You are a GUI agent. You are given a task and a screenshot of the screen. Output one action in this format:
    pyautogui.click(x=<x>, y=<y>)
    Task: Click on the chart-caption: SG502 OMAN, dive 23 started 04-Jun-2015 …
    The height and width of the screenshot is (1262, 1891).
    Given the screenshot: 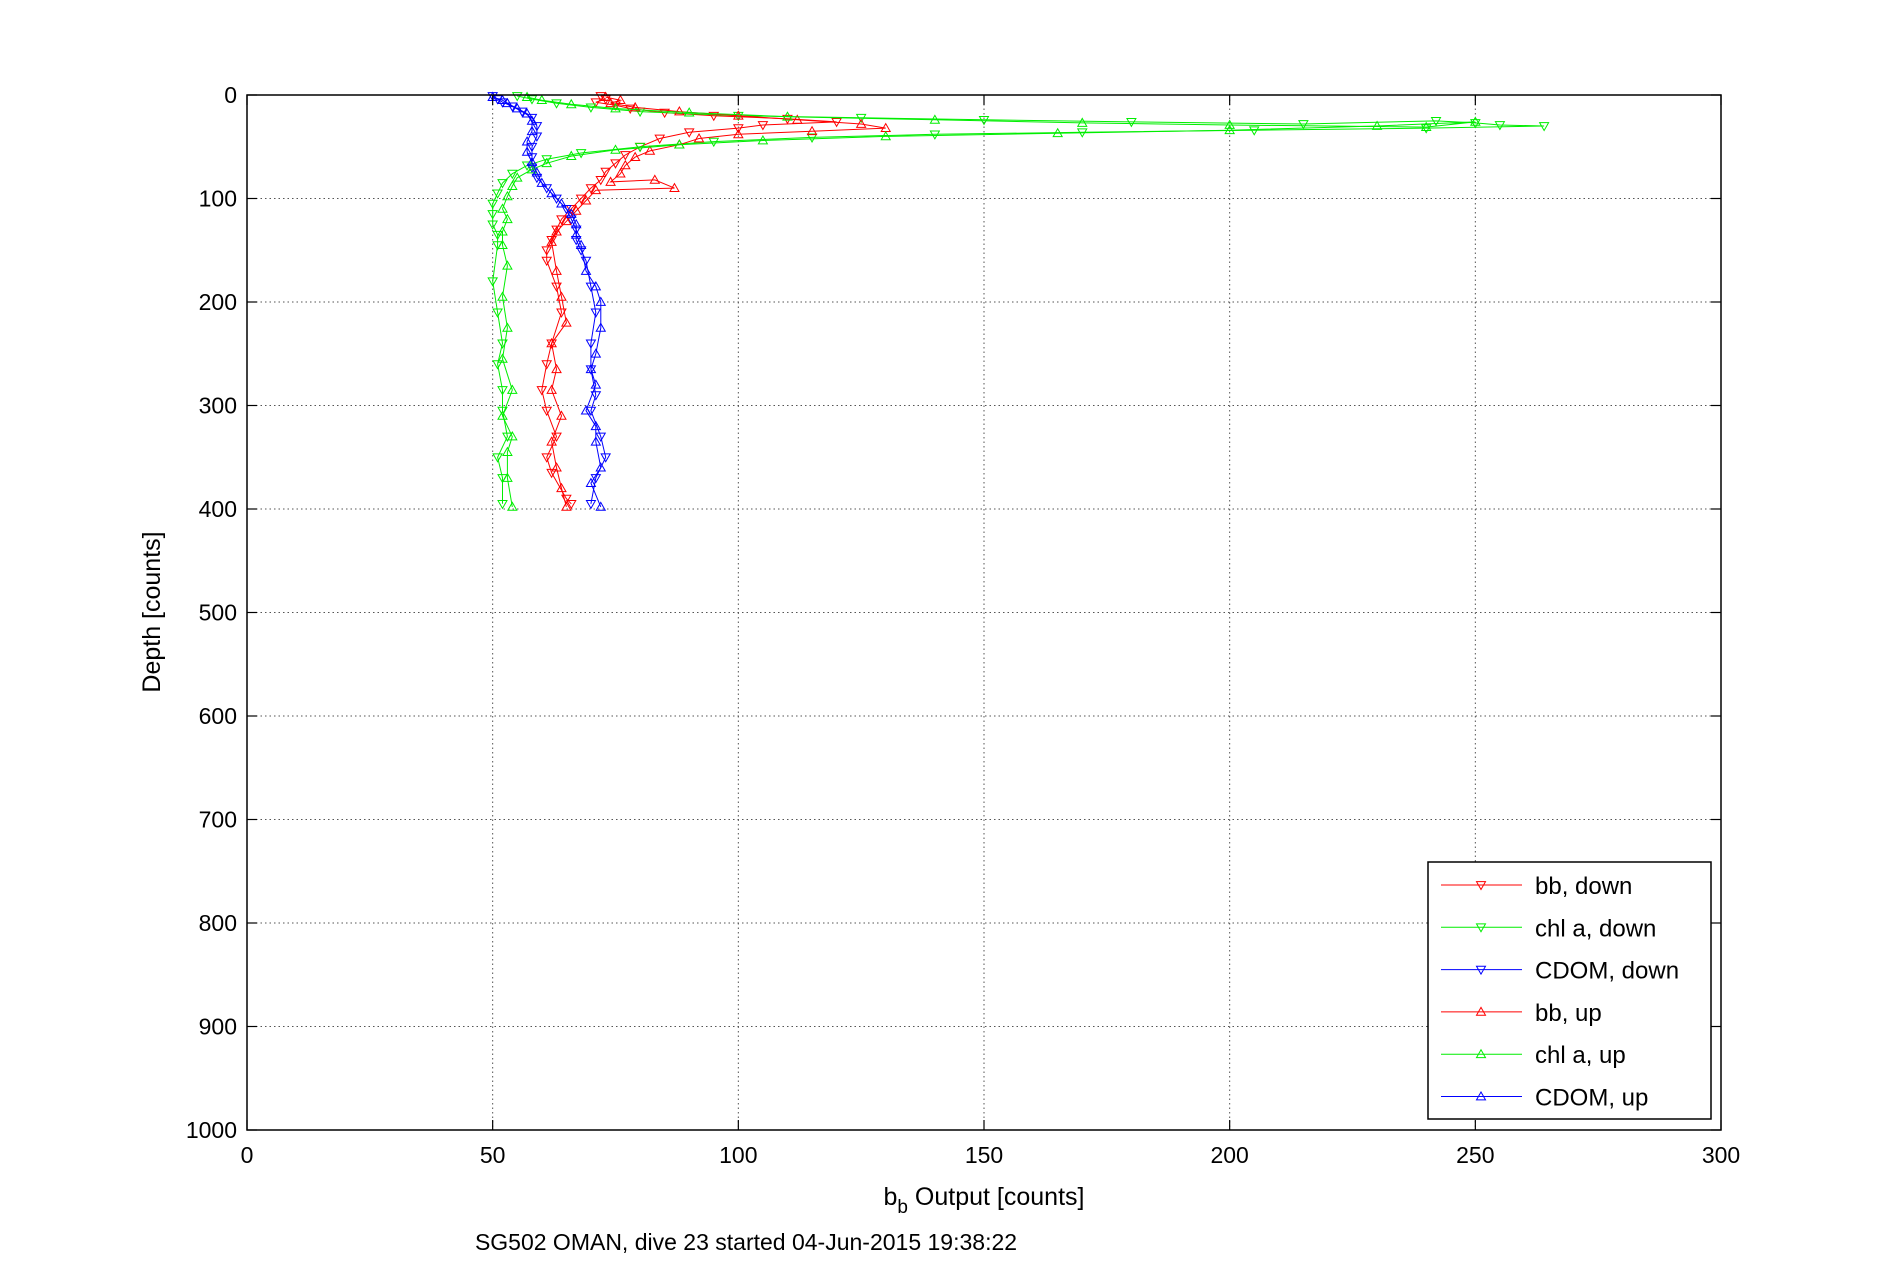 What is the action you would take?
    pyautogui.click(x=746, y=1242)
    